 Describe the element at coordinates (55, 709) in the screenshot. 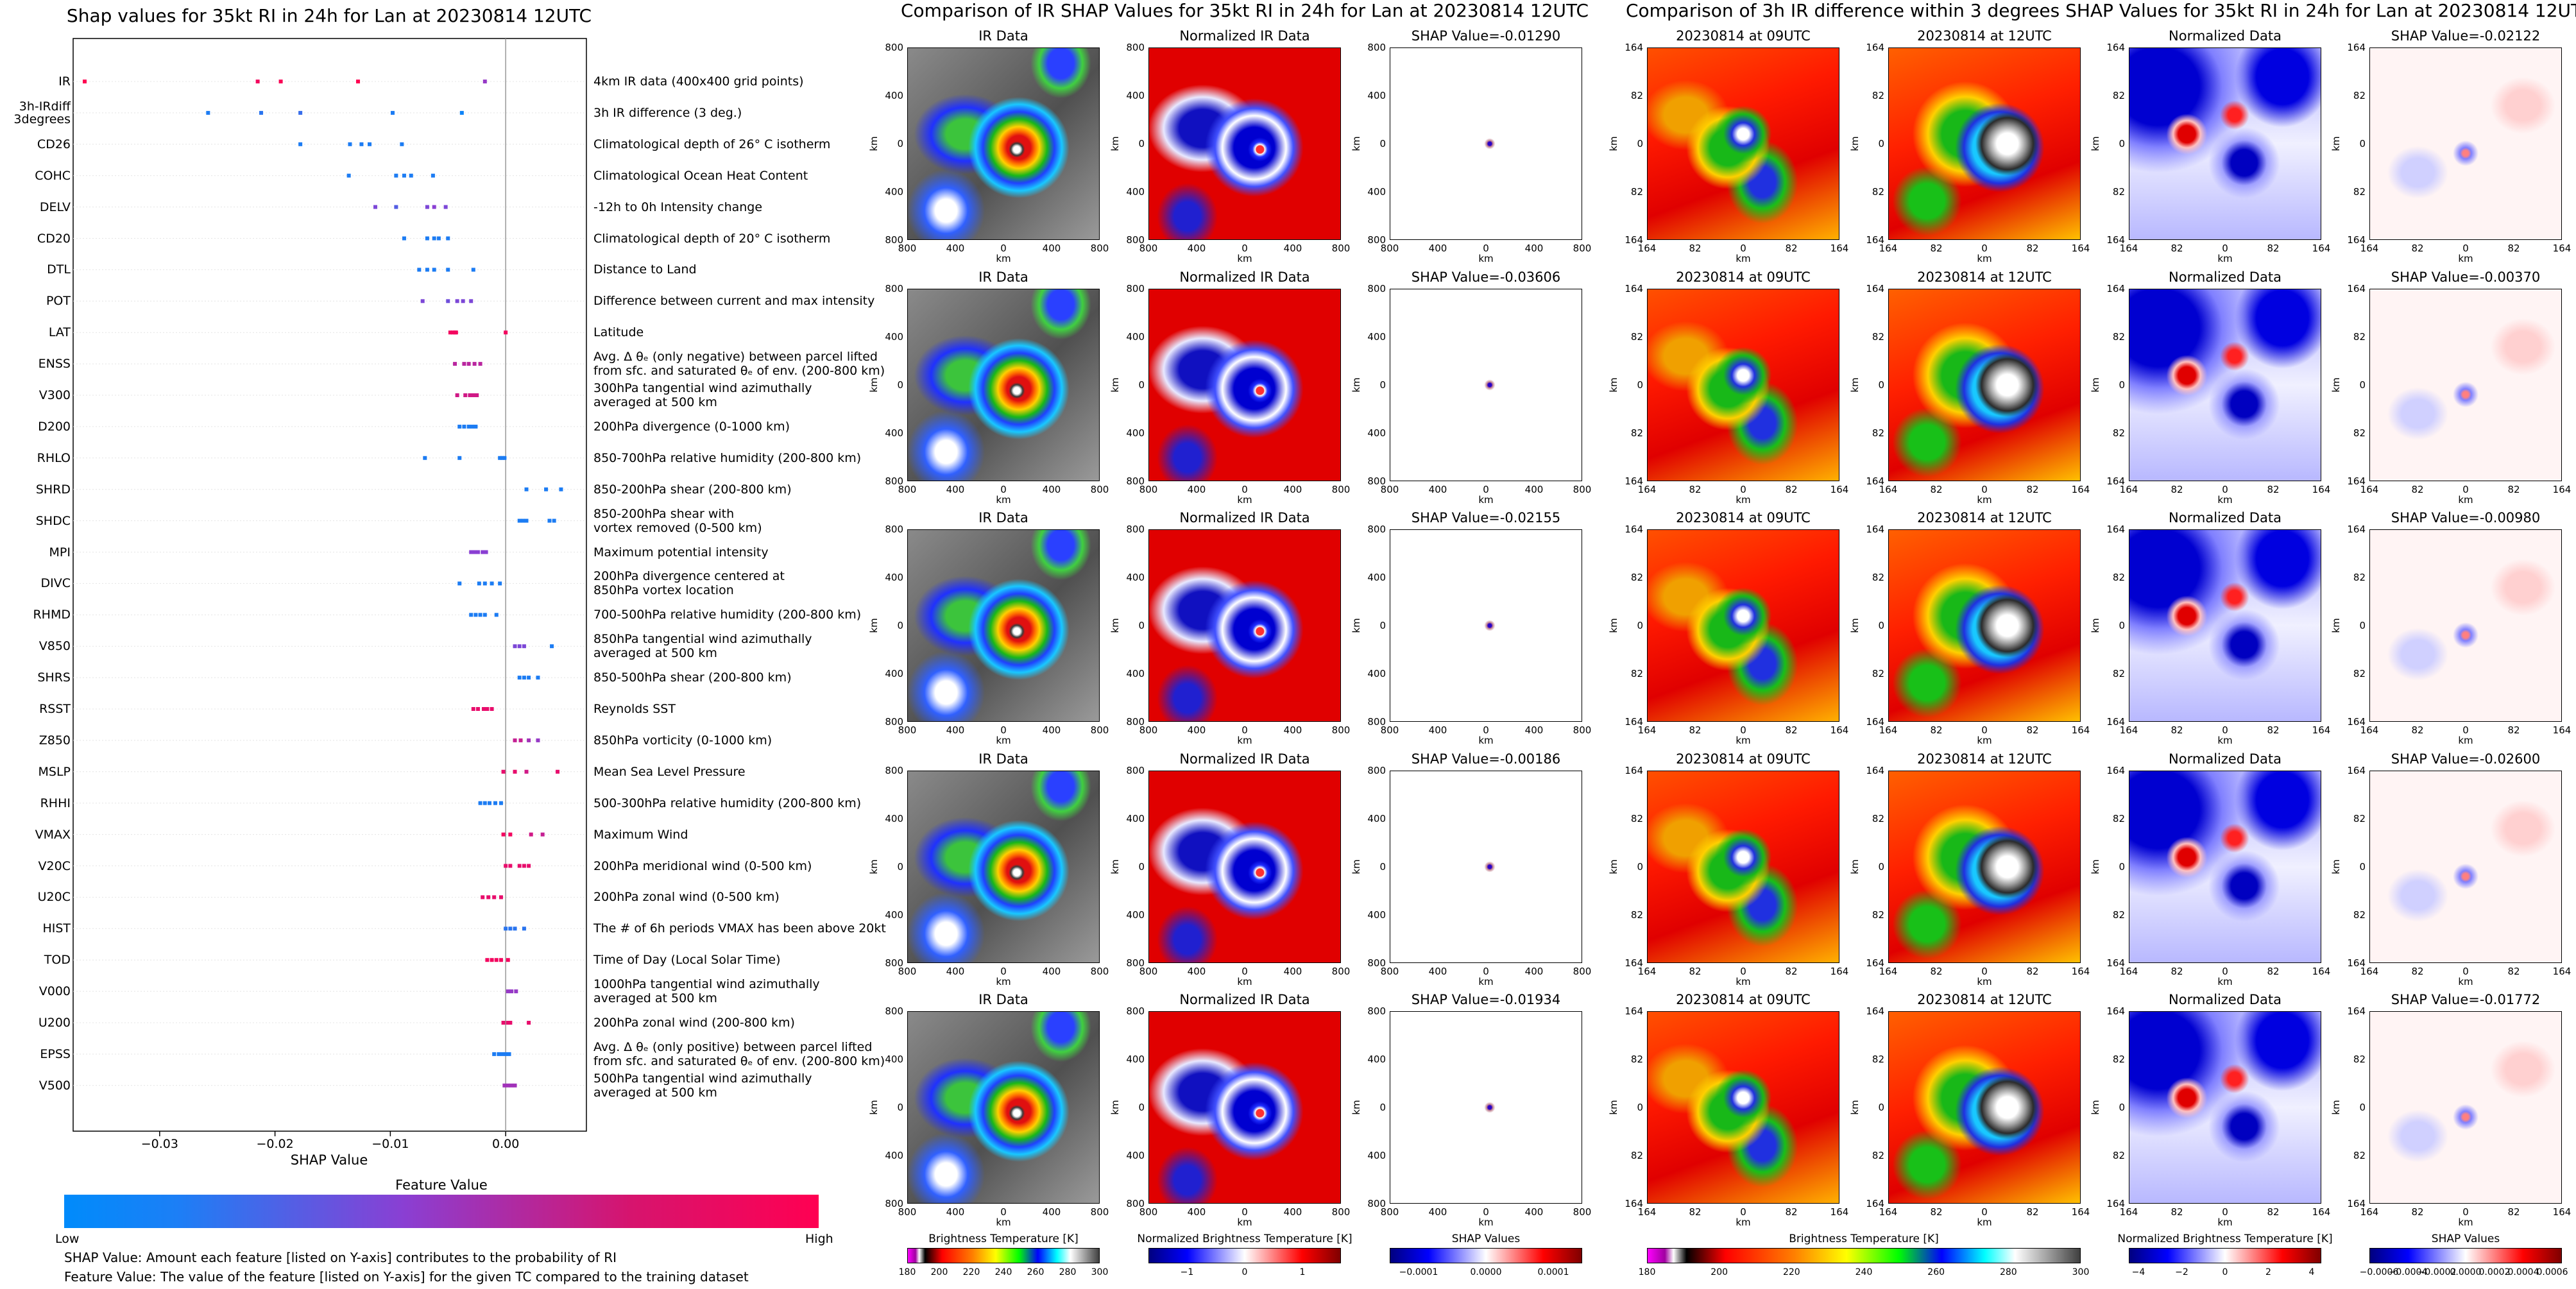

I see `feature-code-label: RSST` at that location.